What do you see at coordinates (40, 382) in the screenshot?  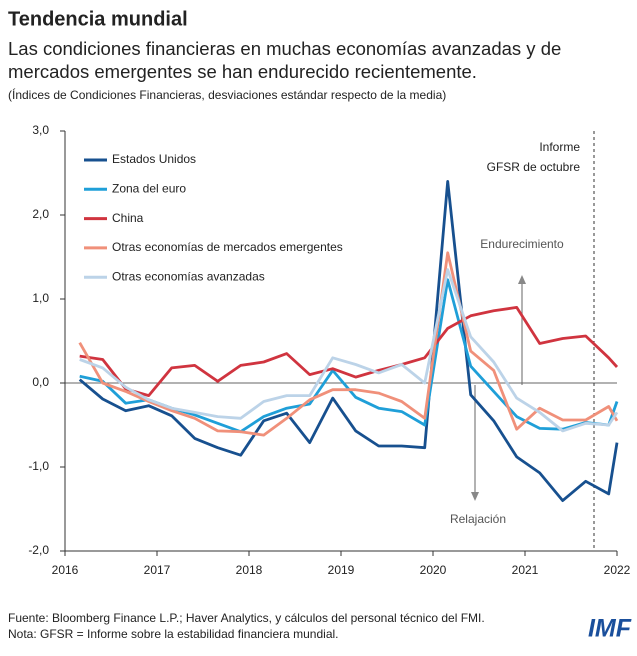 I see `y-tick-label: 0,0` at bounding box center [40, 382].